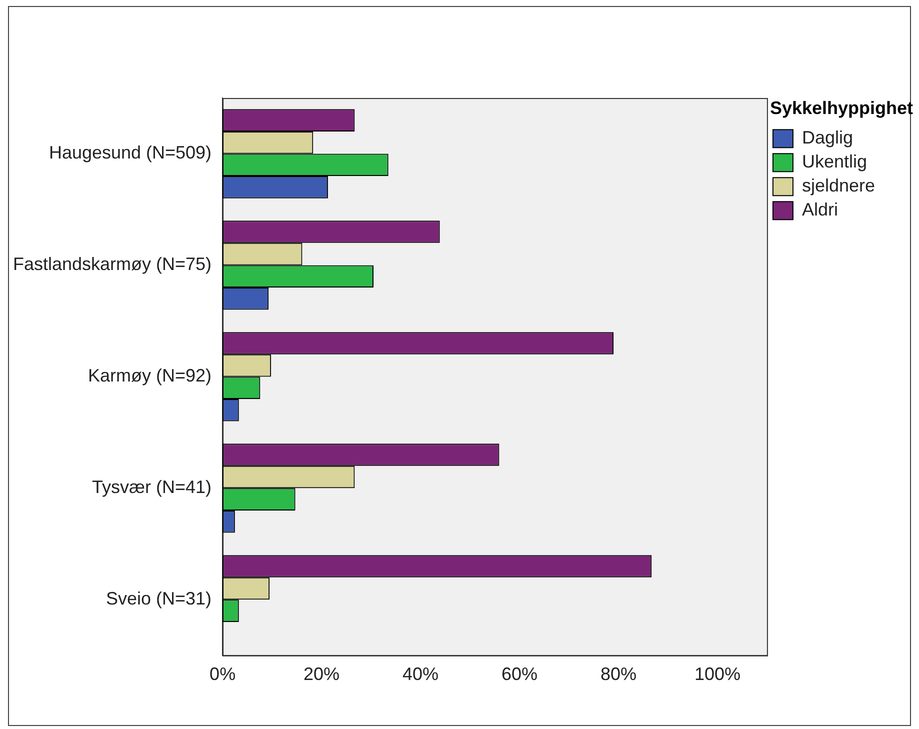 This screenshot has width=919, height=729. Describe the element at coordinates (519, 674) in the screenshot. I see `x-tick-label: 60%` at that location.